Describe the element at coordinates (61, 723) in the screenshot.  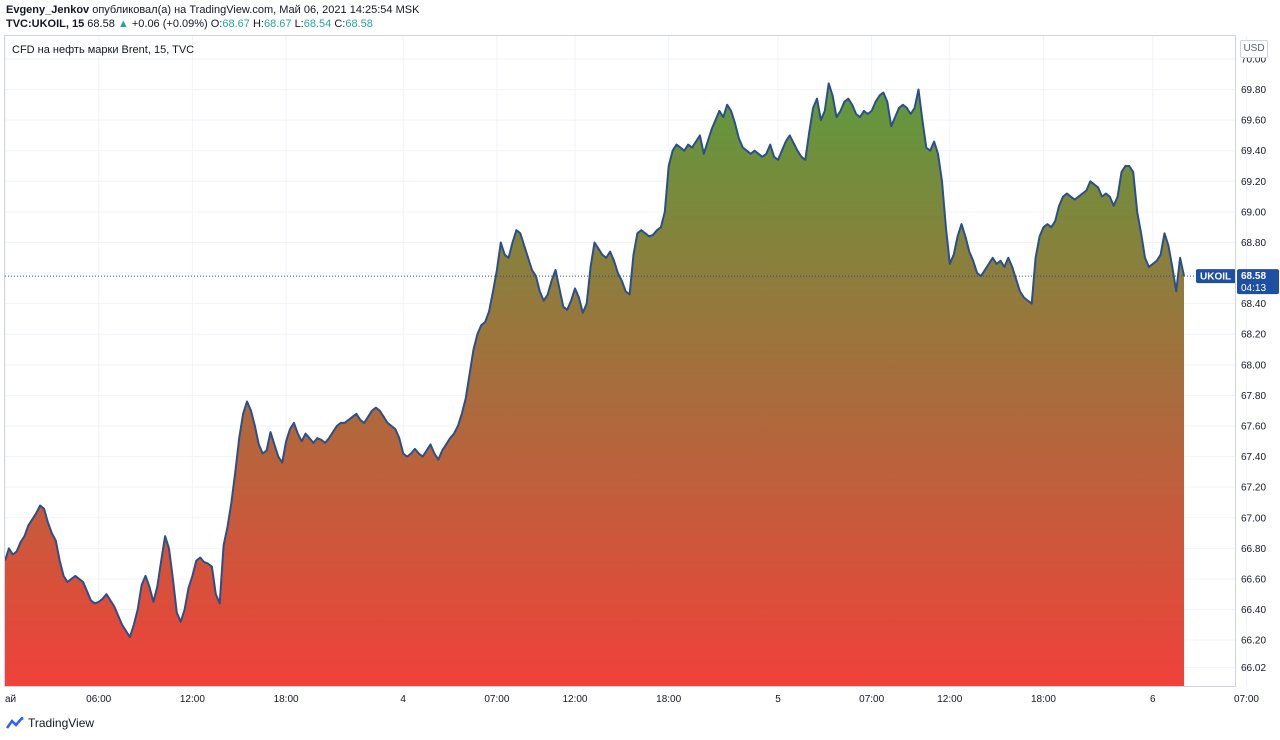
I see `brand-name: TradingView` at that location.